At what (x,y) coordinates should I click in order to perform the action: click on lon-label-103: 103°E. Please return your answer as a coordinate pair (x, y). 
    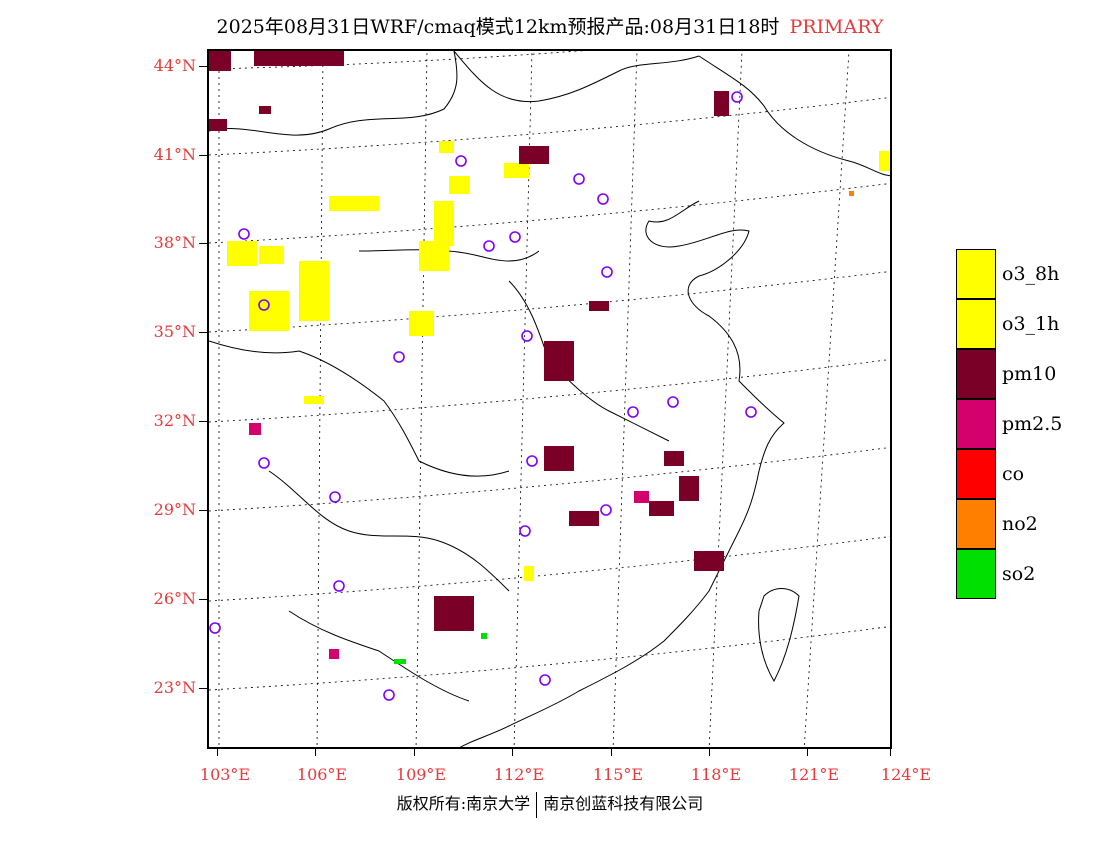
    Looking at the image, I should click on (225, 774).